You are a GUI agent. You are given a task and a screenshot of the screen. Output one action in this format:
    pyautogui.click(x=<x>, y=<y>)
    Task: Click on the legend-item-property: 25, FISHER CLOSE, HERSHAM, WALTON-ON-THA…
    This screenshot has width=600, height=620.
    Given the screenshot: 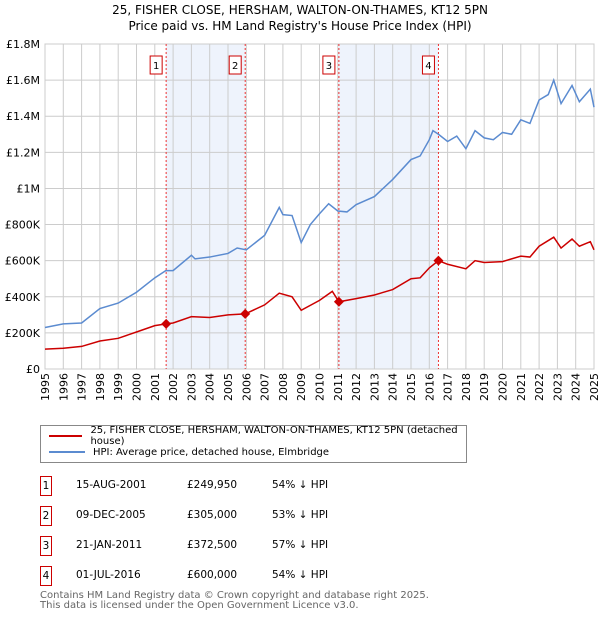 What is the action you would take?
    pyautogui.click(x=257, y=436)
    